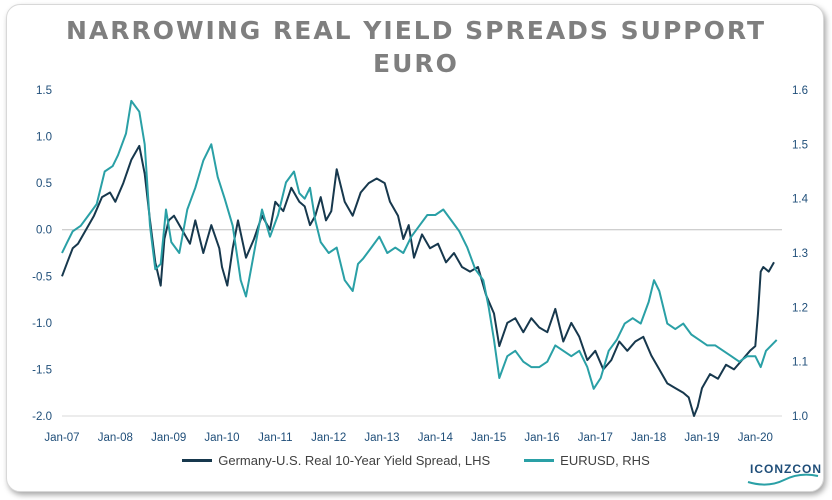  I want to click on y-left-tick-label: -2.0, so click(42, 417).